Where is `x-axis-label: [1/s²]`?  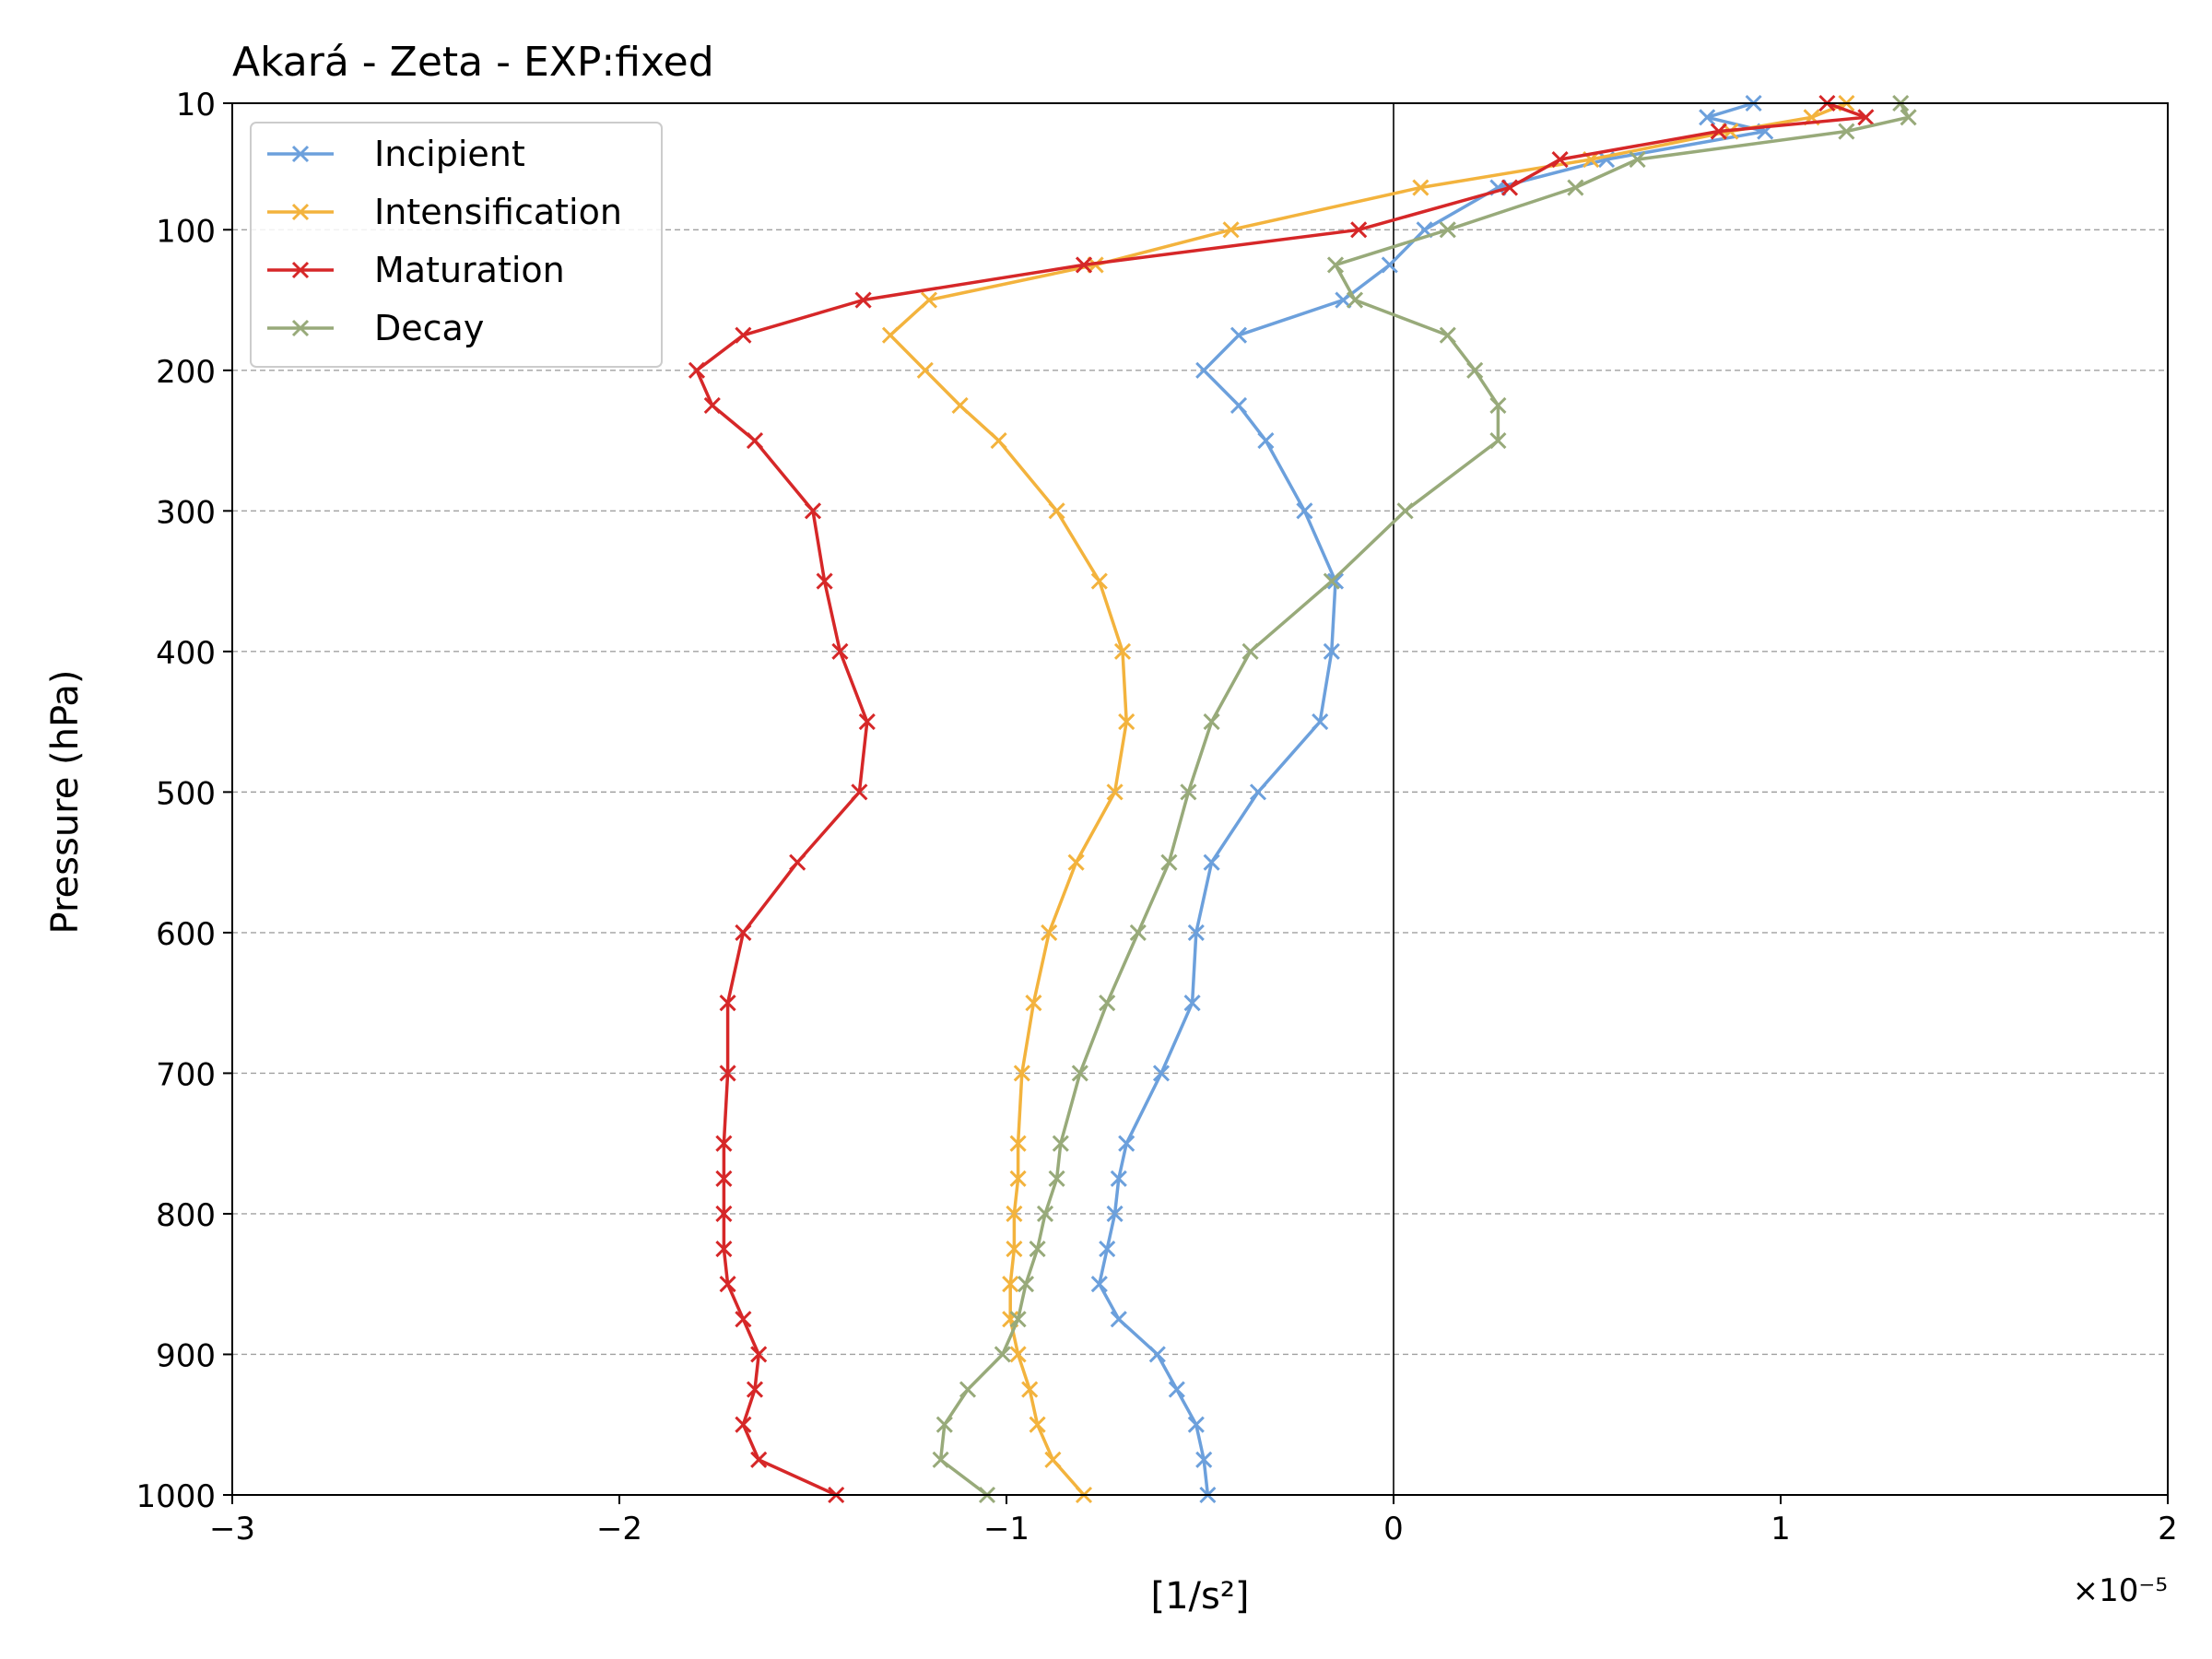
x-axis-label: [1/s²] is located at coordinates (1199, 1596).